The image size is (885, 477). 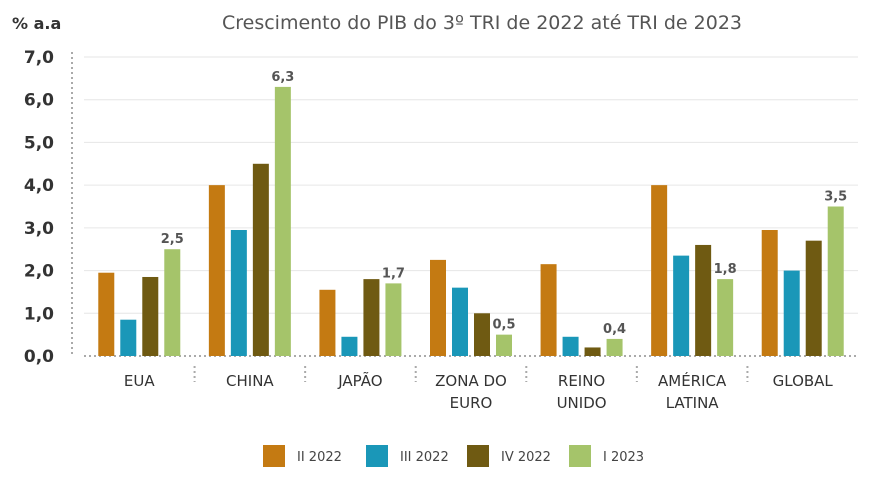 I want to click on data-label: 1,7, so click(x=393, y=273).